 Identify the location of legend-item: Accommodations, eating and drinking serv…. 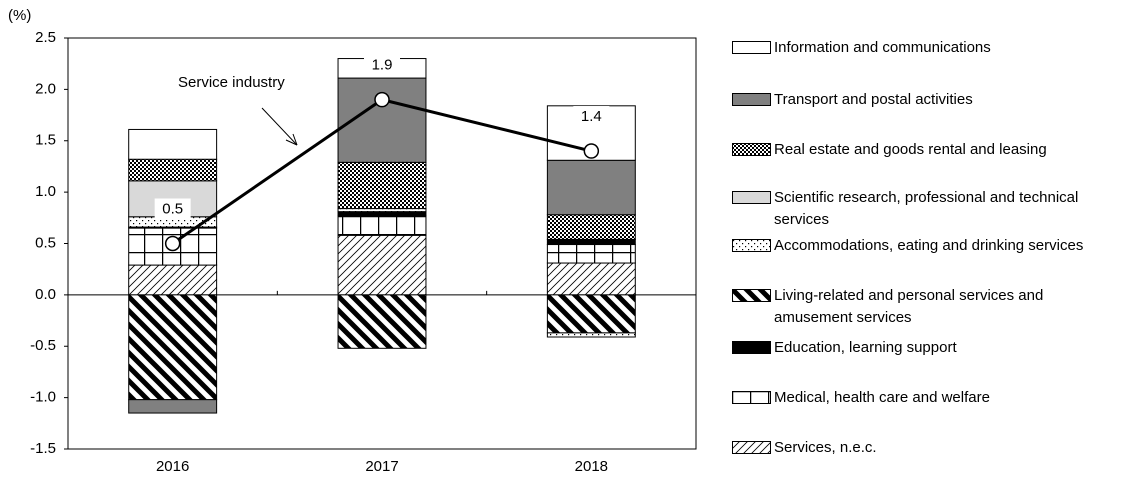
(927, 246).